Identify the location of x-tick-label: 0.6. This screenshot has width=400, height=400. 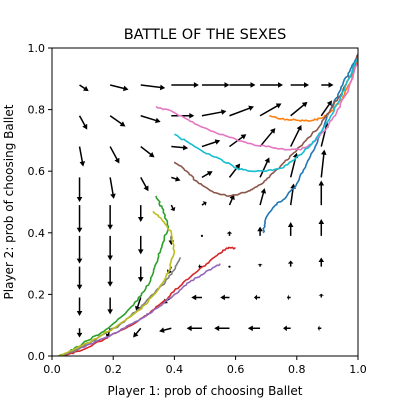
(236, 369).